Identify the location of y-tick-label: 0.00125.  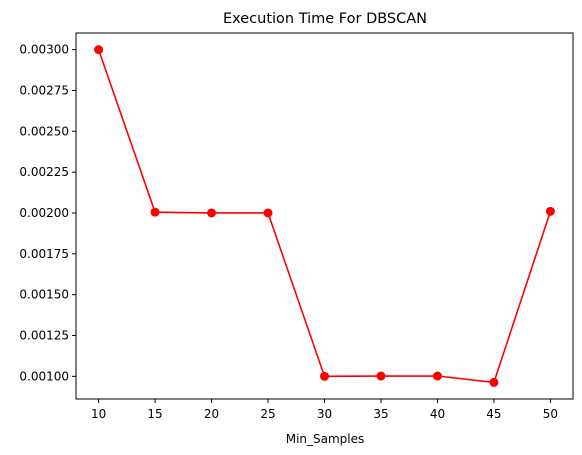
(44, 336).